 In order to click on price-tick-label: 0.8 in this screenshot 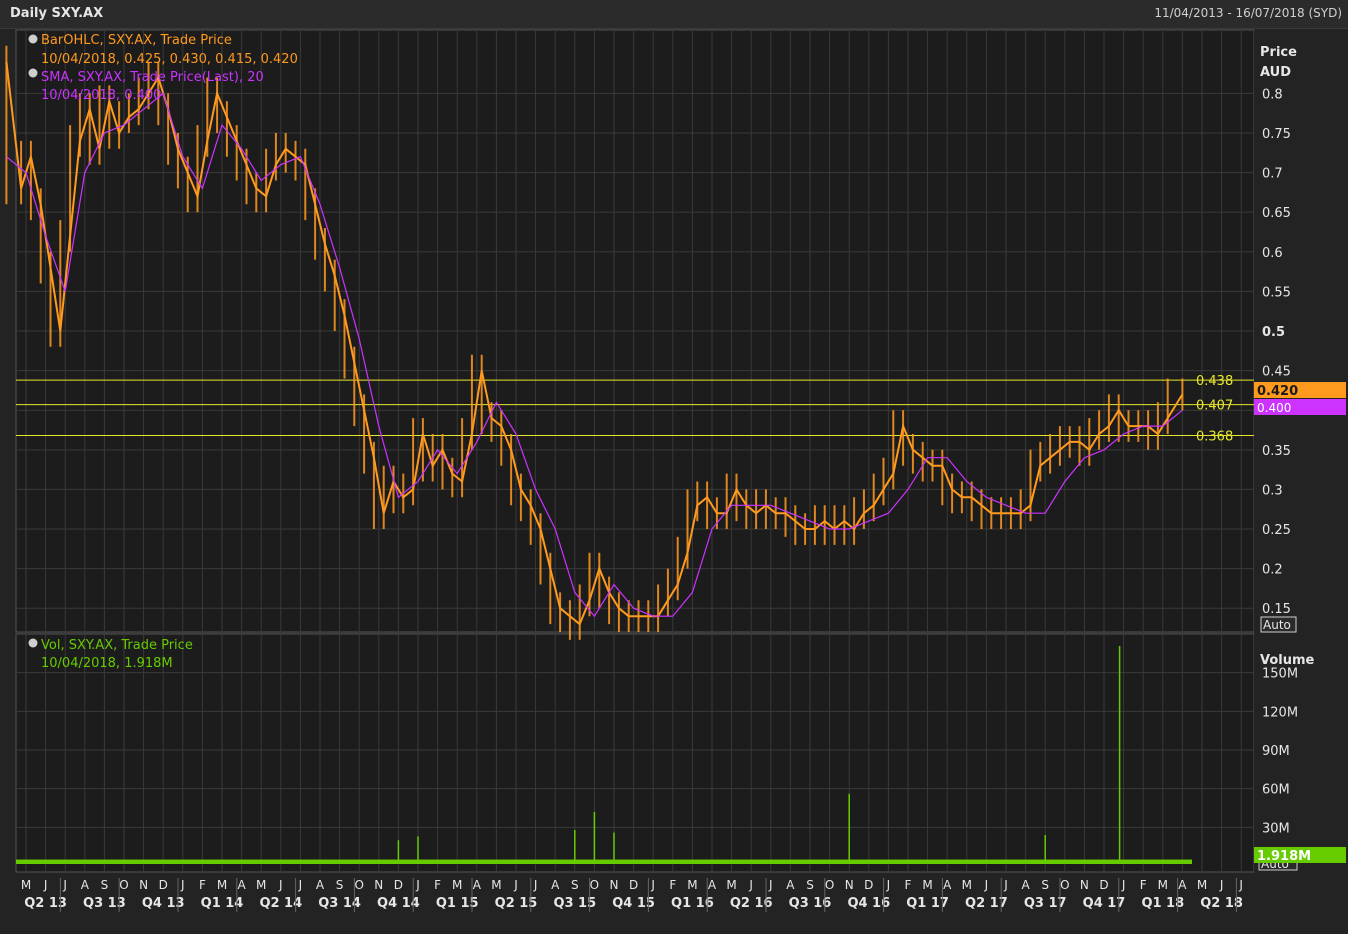, I will do `click(1272, 94)`.